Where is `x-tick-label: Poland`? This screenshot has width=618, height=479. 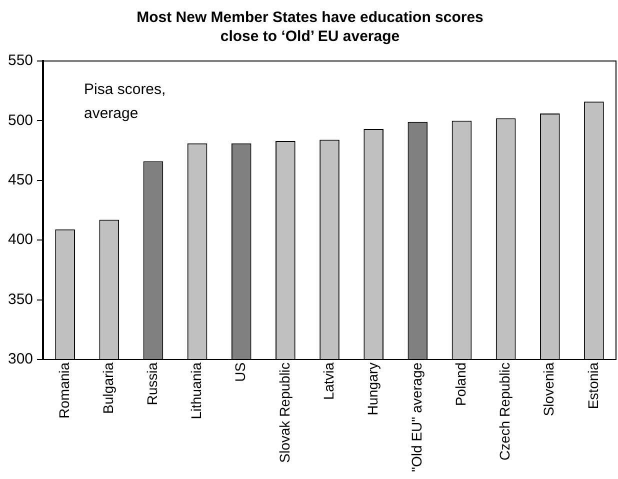 x-tick-label: Poland is located at coordinates (460, 384).